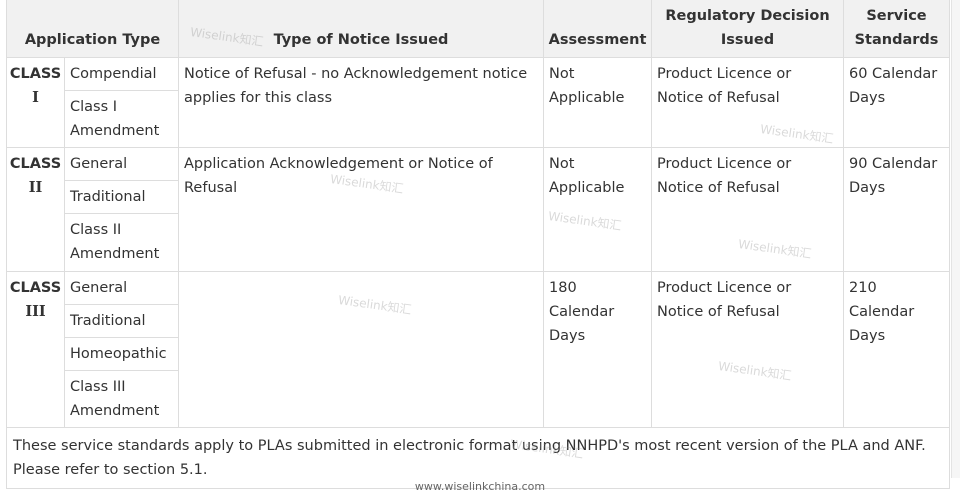  I want to click on service-cell: 90 Calendar Days, so click(896, 209).